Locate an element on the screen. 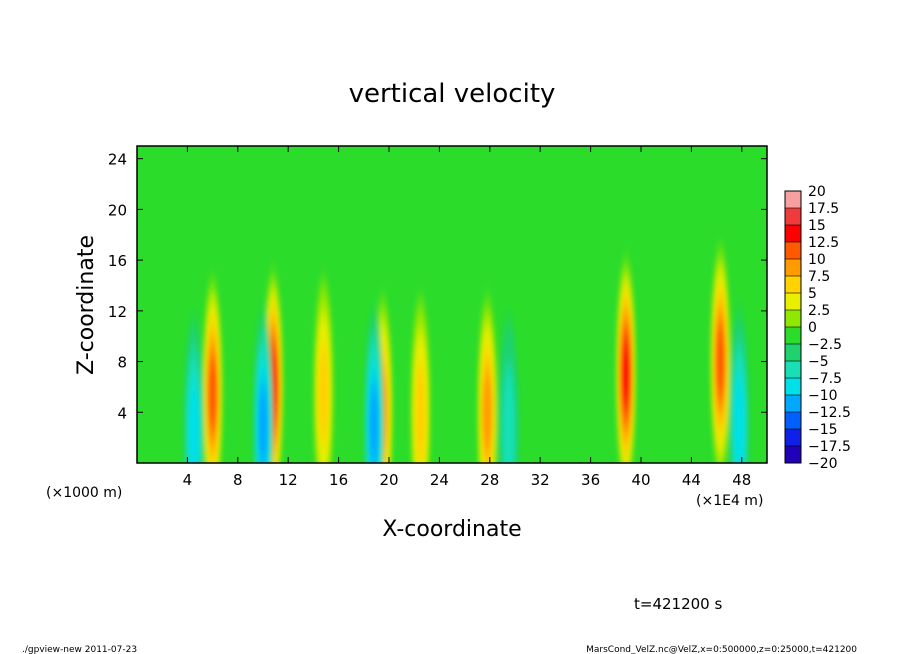  chart-title: vertical velocity is located at coordinates (452, 94).